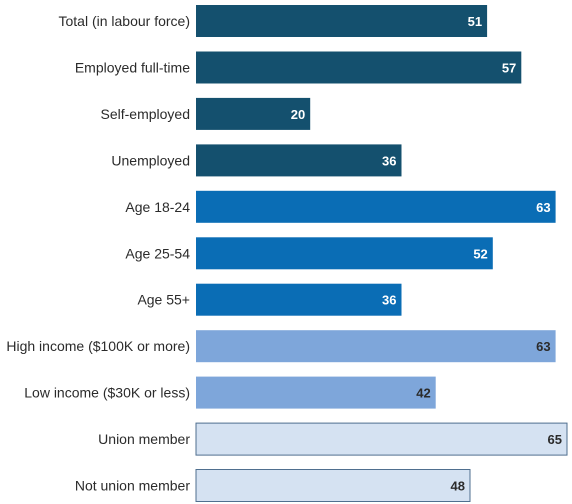  Describe the element at coordinates (132, 68) in the screenshot. I see `category-label: Employed full-time` at that location.